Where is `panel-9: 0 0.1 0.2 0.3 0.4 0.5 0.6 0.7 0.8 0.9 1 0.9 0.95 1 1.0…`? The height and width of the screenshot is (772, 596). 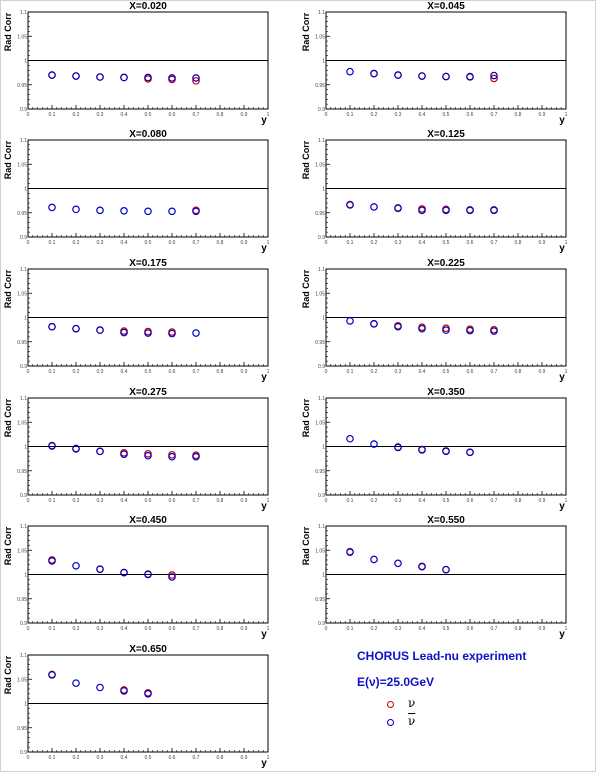 panel-9: 0 0.1 0.2 0.3 0.4 0.5 0.6 0.7 0.8 0.9 1 0.9 0.95 1 1.0… is located at coordinates (136, 577).